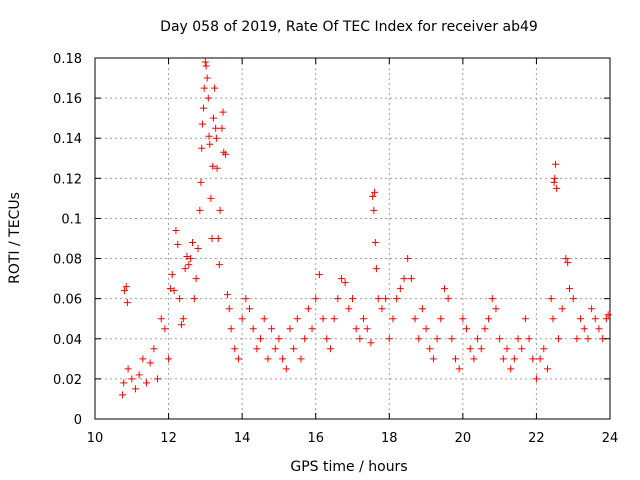 This screenshot has height=480, width=640. What do you see at coordinates (78, 420) in the screenshot?
I see `y-tick-label: 0` at bounding box center [78, 420].